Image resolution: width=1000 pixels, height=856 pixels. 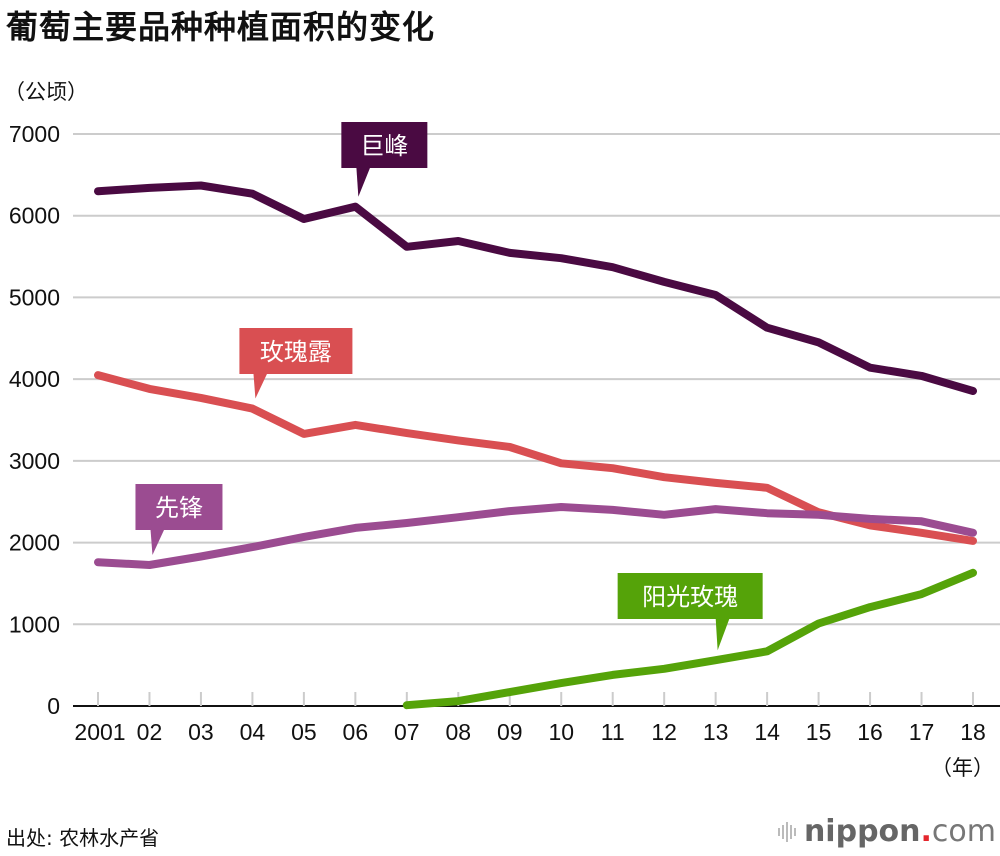 I want to click on series-label: 阳光玫瑰, so click(x=690, y=597).